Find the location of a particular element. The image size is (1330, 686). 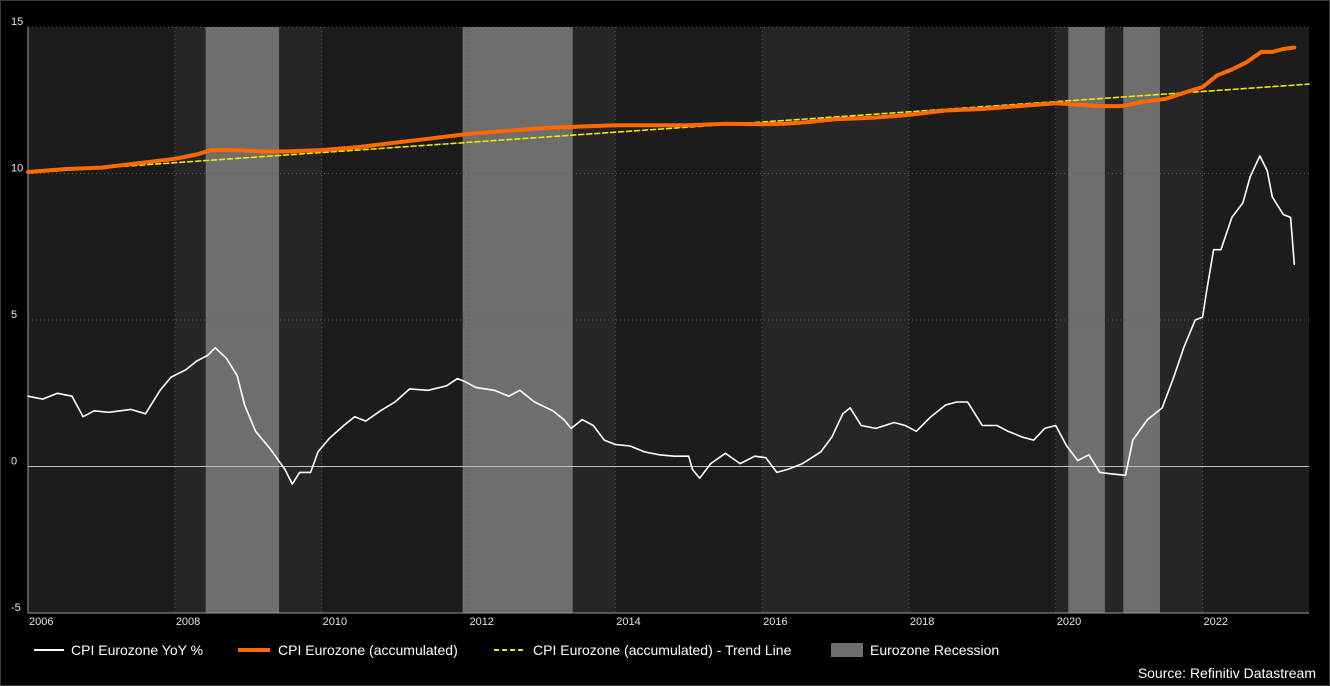

x-tick-label: 2022 is located at coordinates (1216, 622).